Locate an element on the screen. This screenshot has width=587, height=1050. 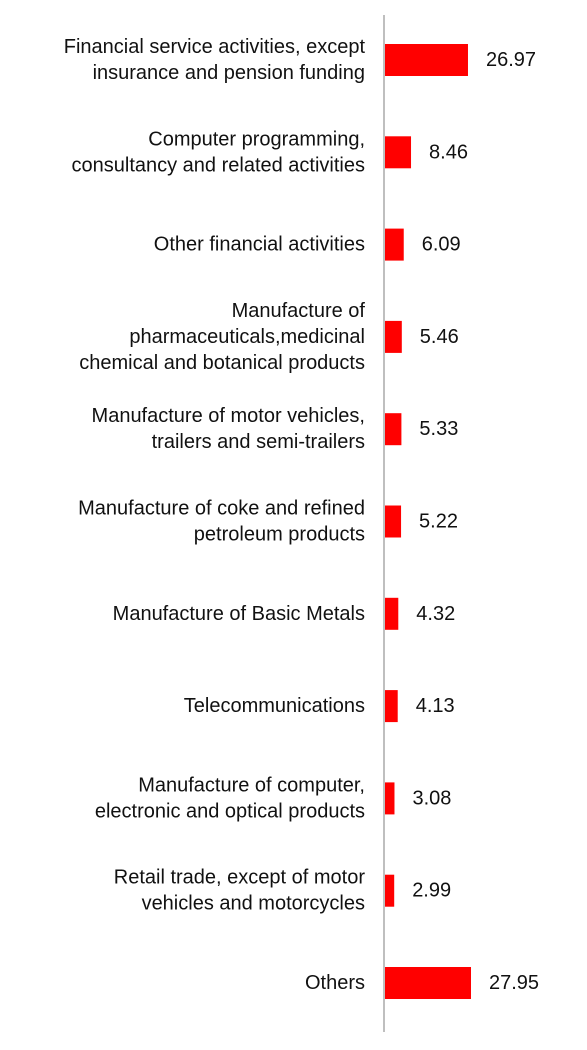
value-label: 4.32 is located at coordinates (435, 614).